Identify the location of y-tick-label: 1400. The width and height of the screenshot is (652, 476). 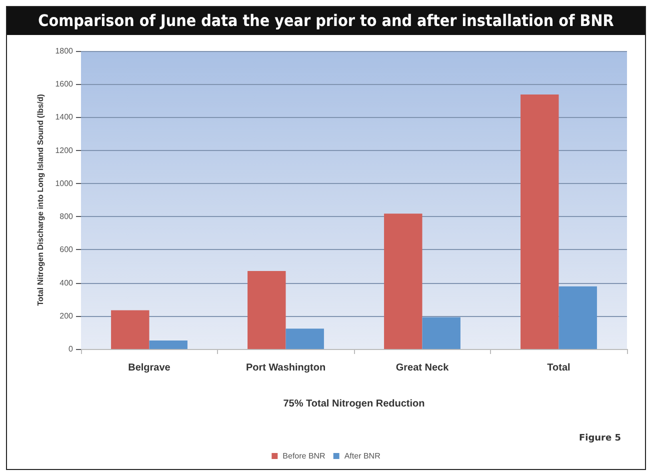
(64, 117).